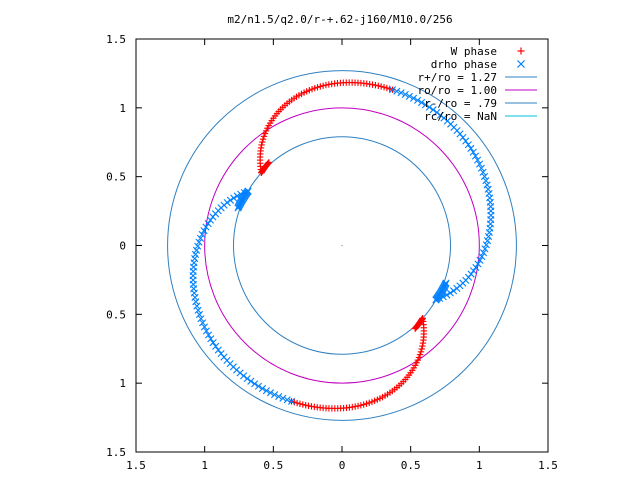 This screenshot has height=480, width=640. What do you see at coordinates (411, 465) in the screenshot?
I see `x-tick-label-4: 0.5` at bounding box center [411, 465].